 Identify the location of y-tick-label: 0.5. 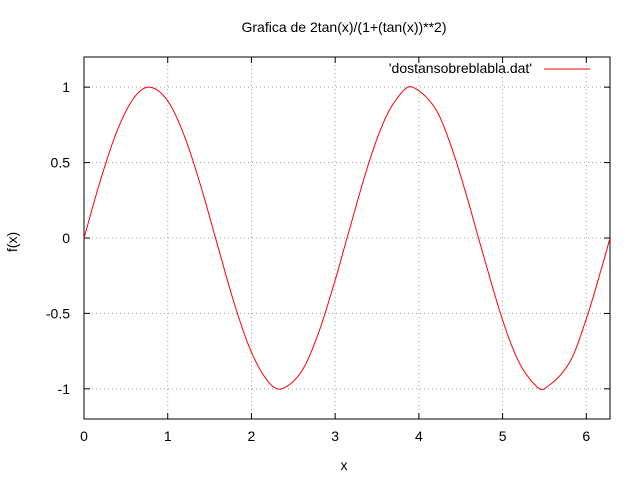
(61, 163).